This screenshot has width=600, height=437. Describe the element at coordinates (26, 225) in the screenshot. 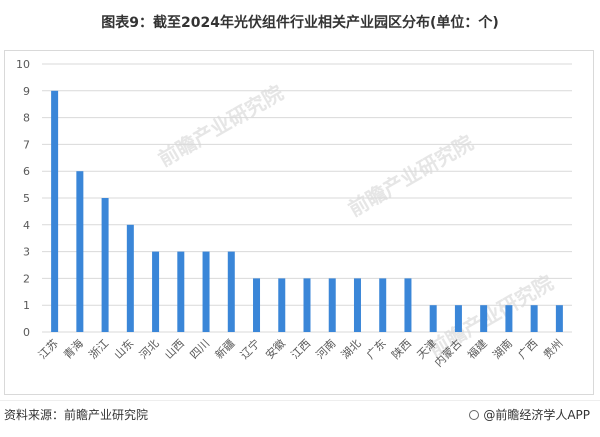

I see `y-tick-label: 4` at that location.